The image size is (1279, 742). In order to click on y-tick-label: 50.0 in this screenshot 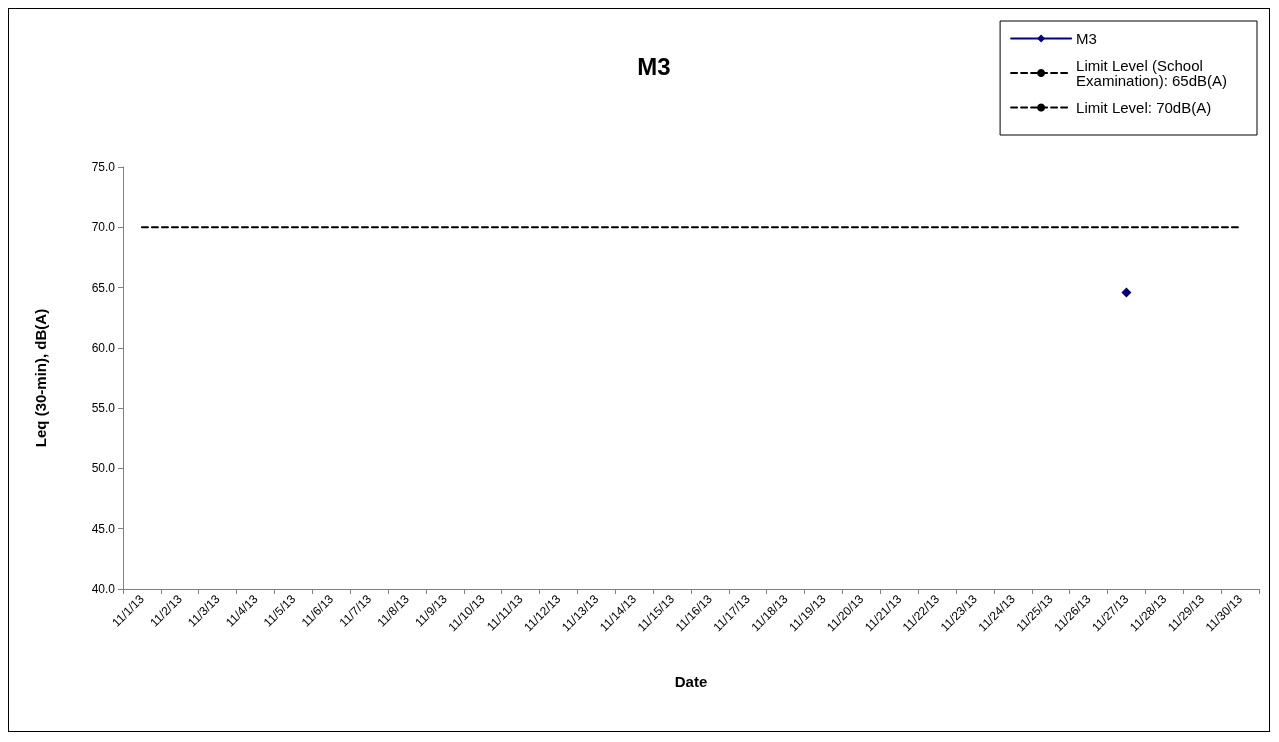, I will do `click(103, 468)`.